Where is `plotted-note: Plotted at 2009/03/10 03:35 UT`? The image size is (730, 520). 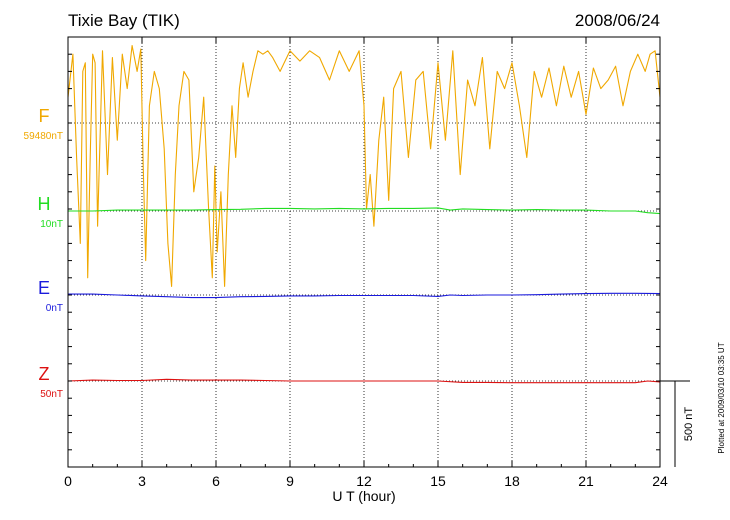
plotted-note: Plotted at 2009/03/10 03:35 UT is located at coordinates (721, 397).